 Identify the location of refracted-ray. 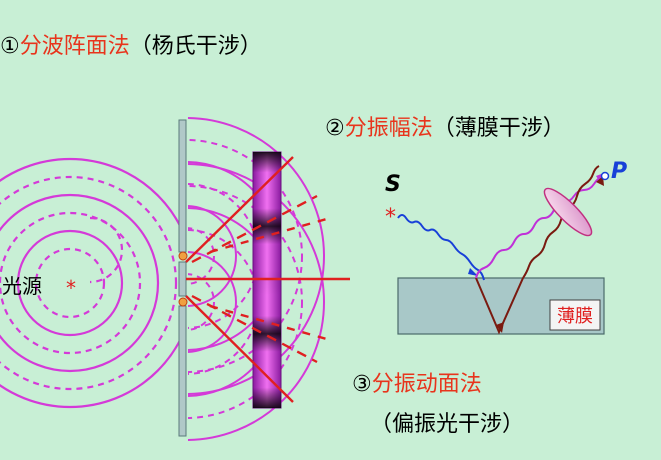
(499, 306).